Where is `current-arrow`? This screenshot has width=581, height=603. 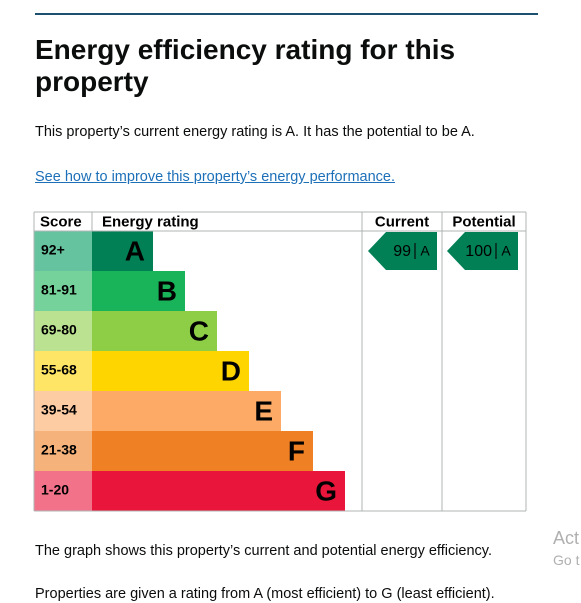
current-arrow is located at coordinates (402, 251).